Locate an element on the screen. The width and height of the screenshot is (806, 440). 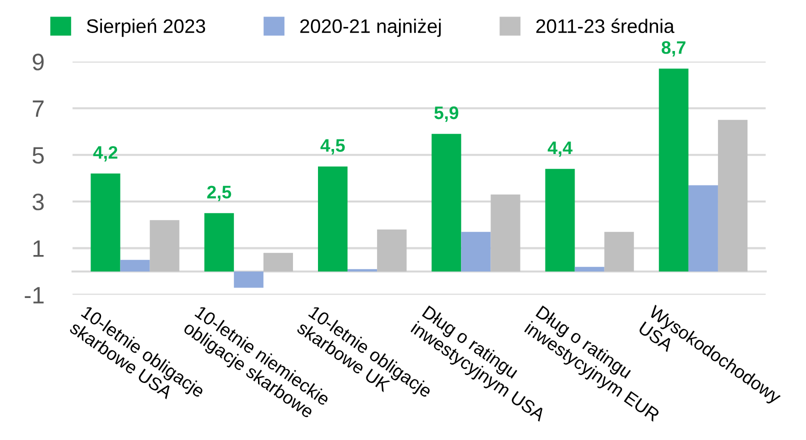
legend-label: Sierpień 2023 is located at coordinates (146, 27).